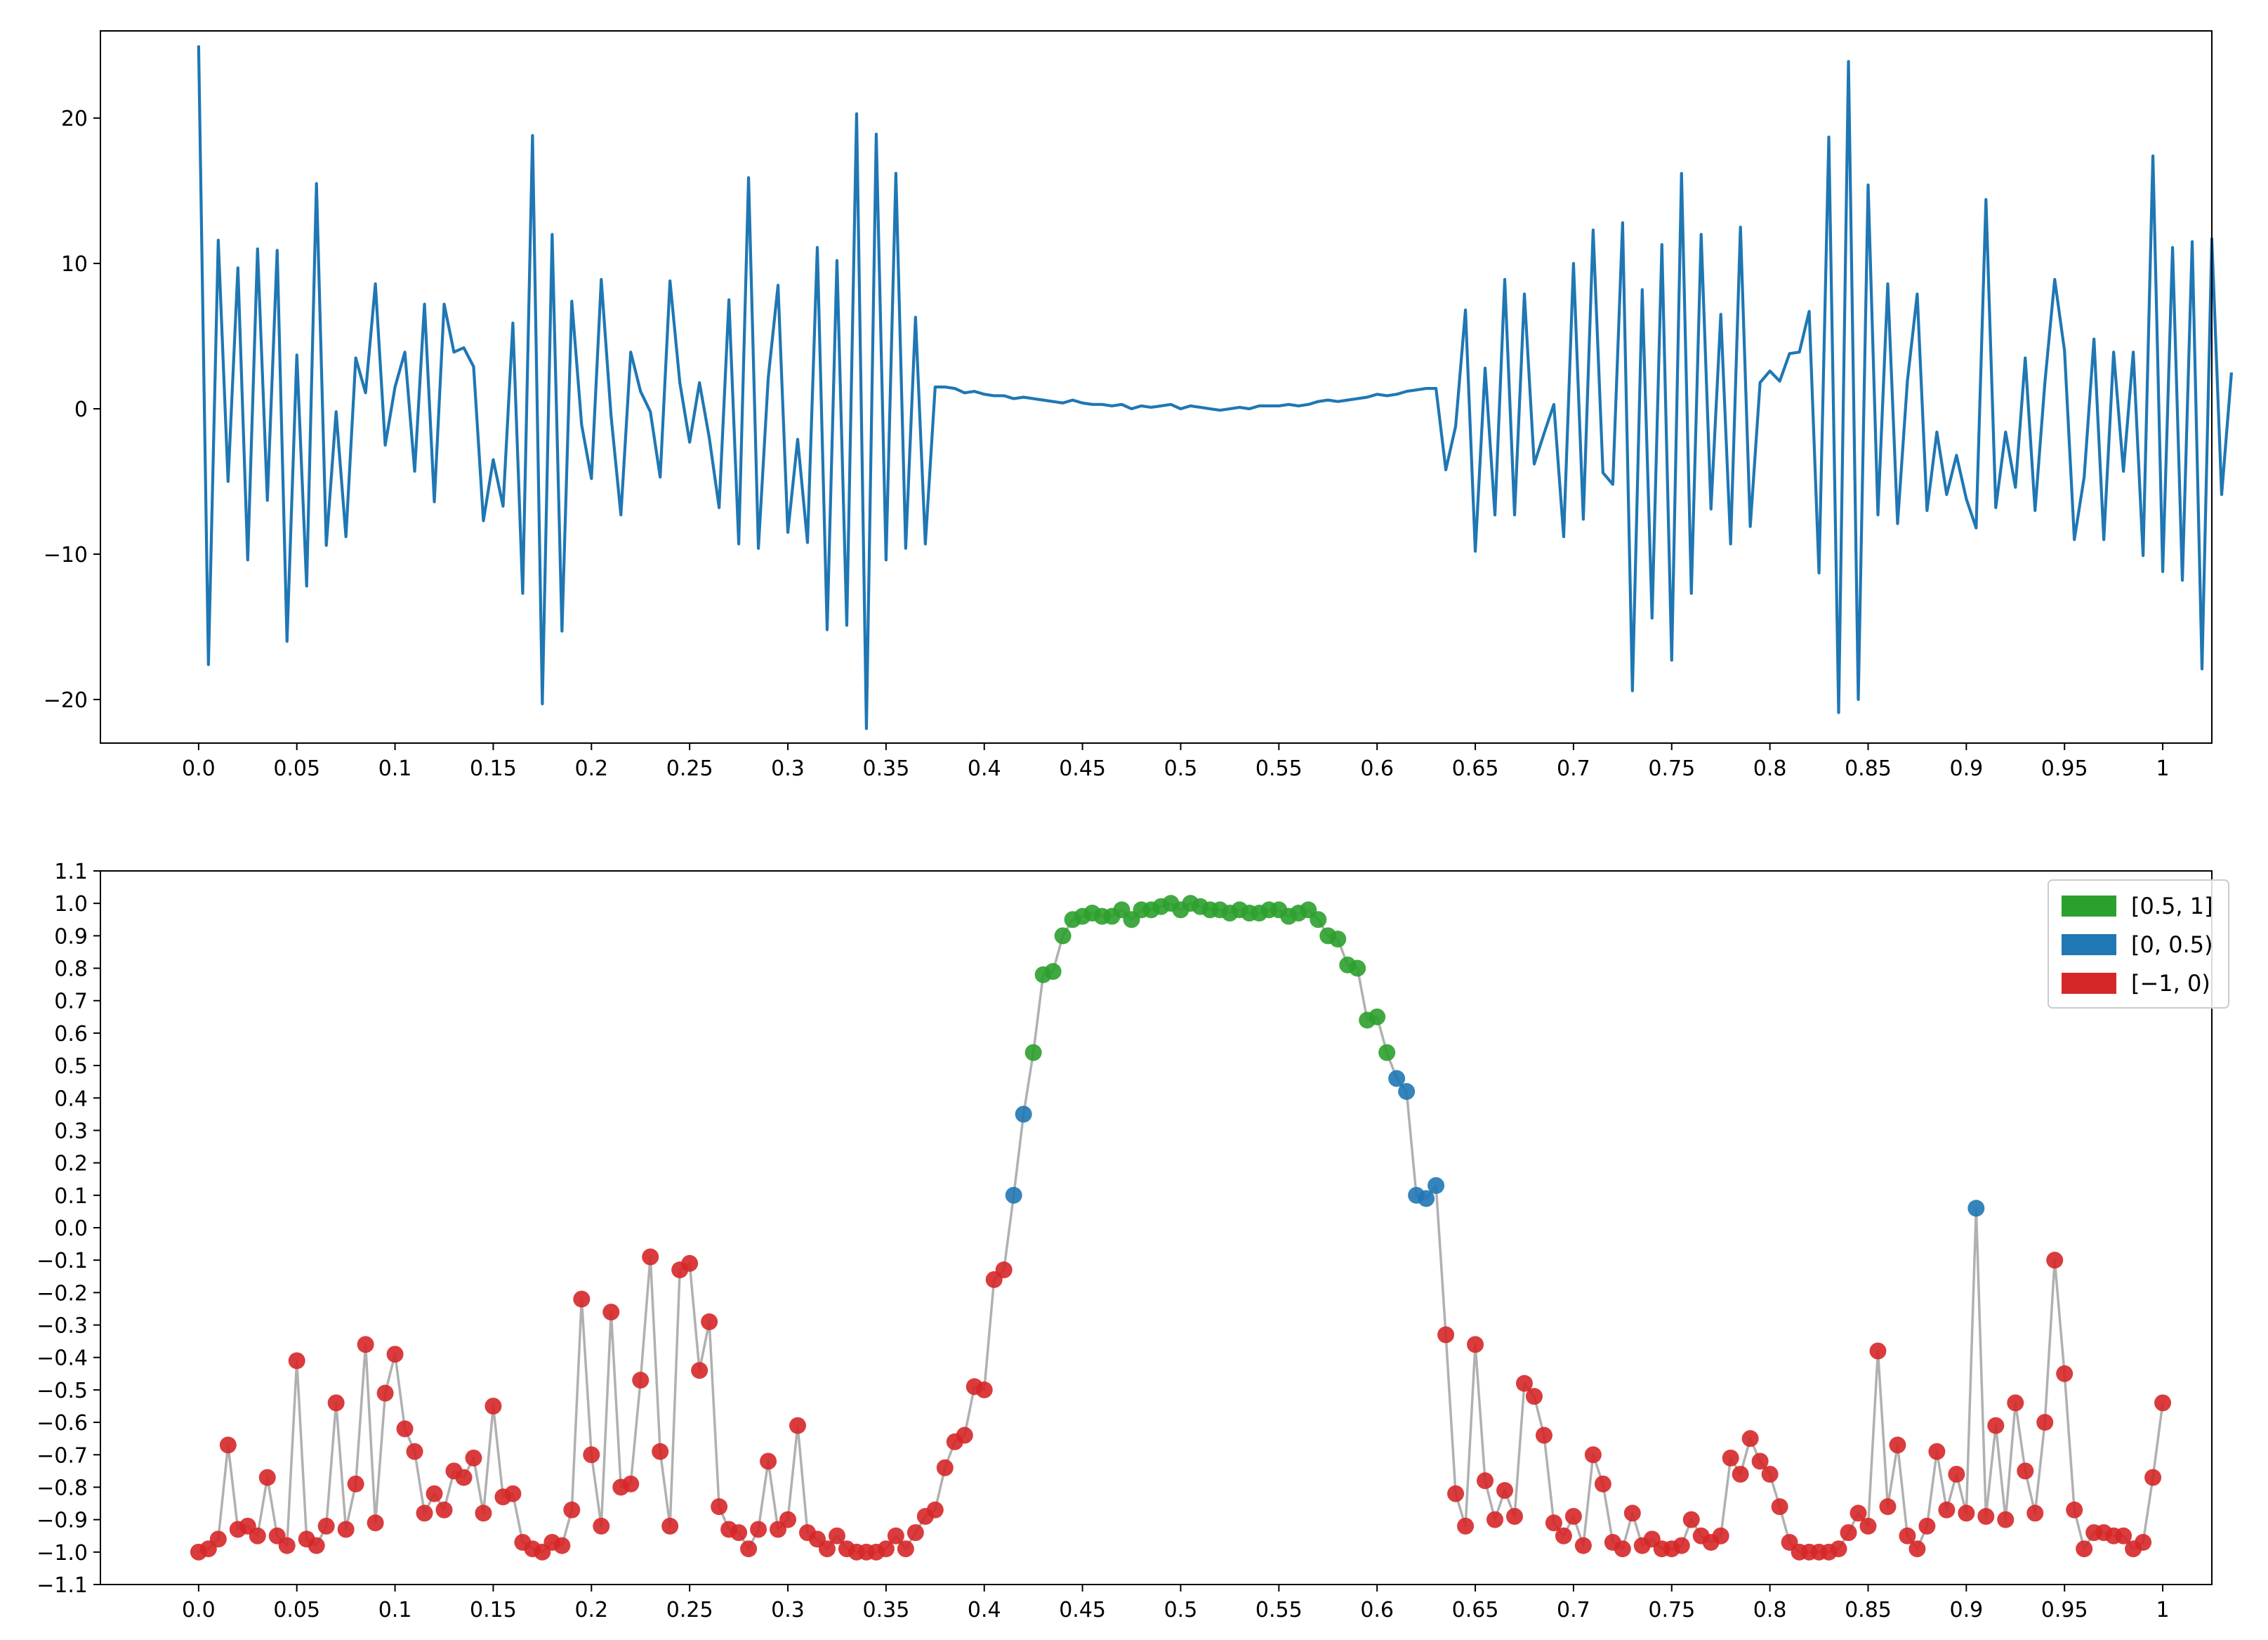  I want to click on x-tick-label: 0.0, so click(199, 1610).